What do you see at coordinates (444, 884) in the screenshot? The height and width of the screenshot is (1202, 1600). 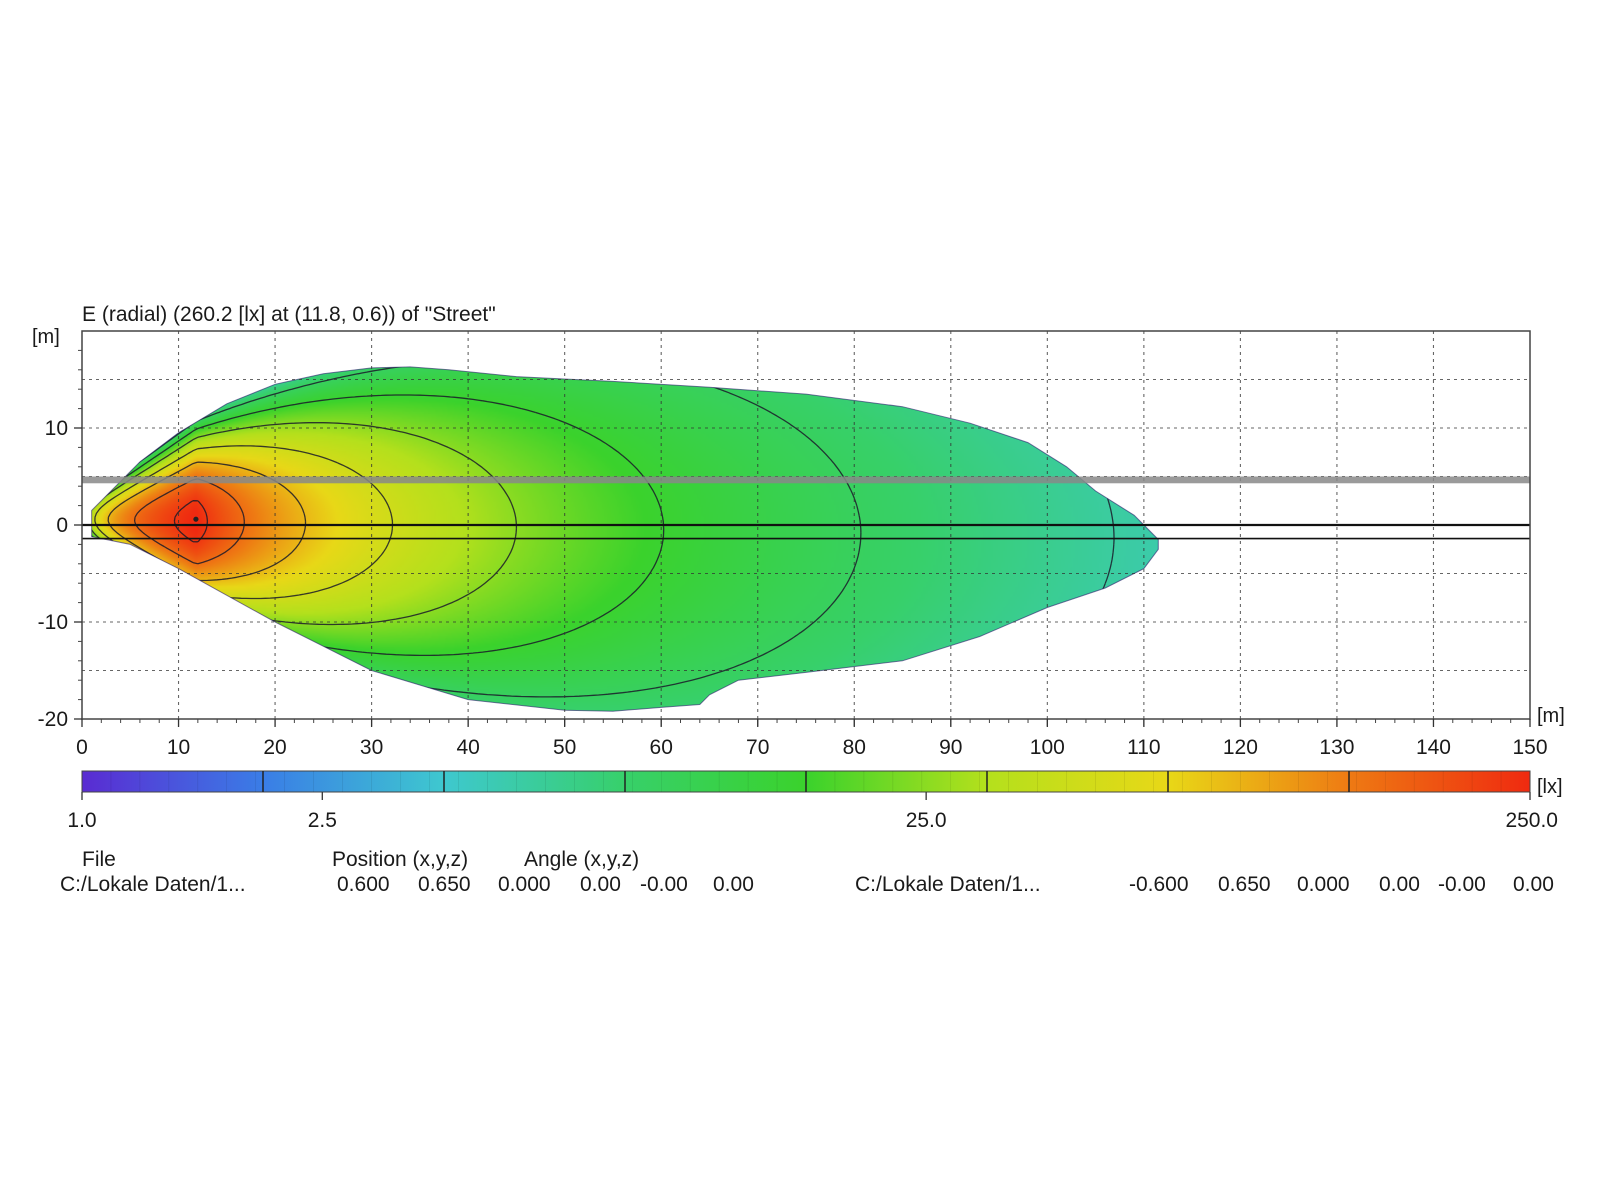 I see `luminaire-1-pos-y: 0.650` at bounding box center [444, 884].